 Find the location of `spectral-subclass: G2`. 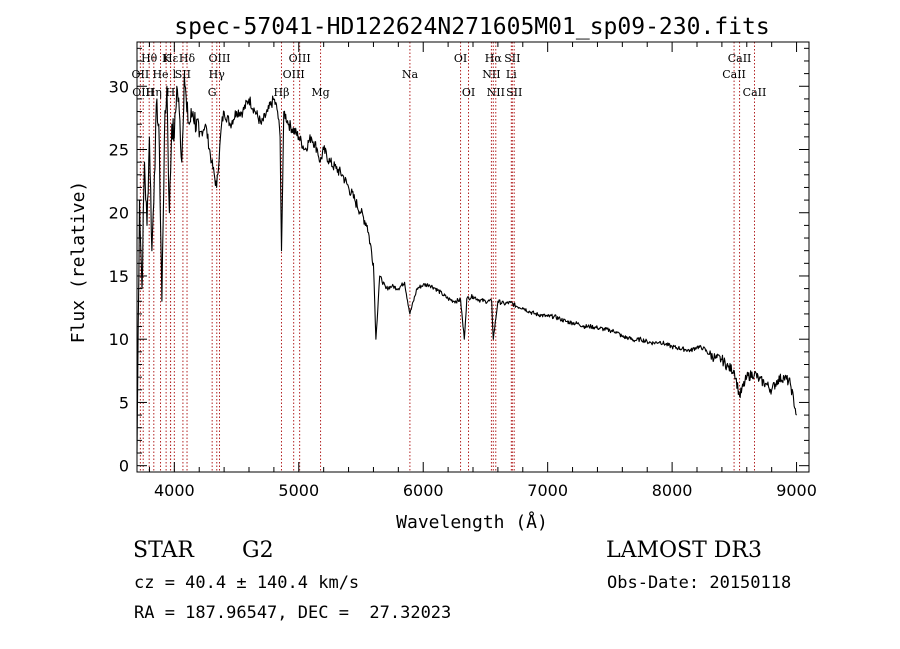

spectral-subclass: G2 is located at coordinates (258, 550).